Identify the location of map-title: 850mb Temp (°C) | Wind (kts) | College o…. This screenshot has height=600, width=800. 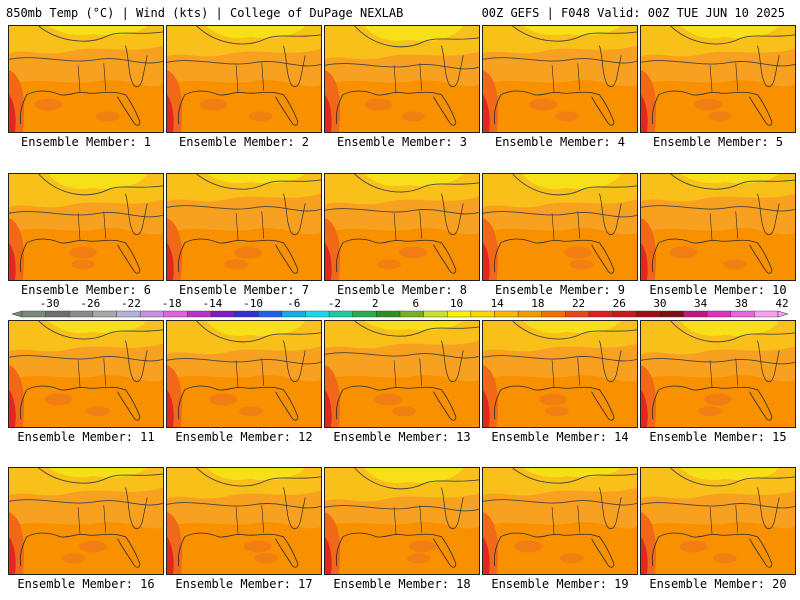
(205, 13).